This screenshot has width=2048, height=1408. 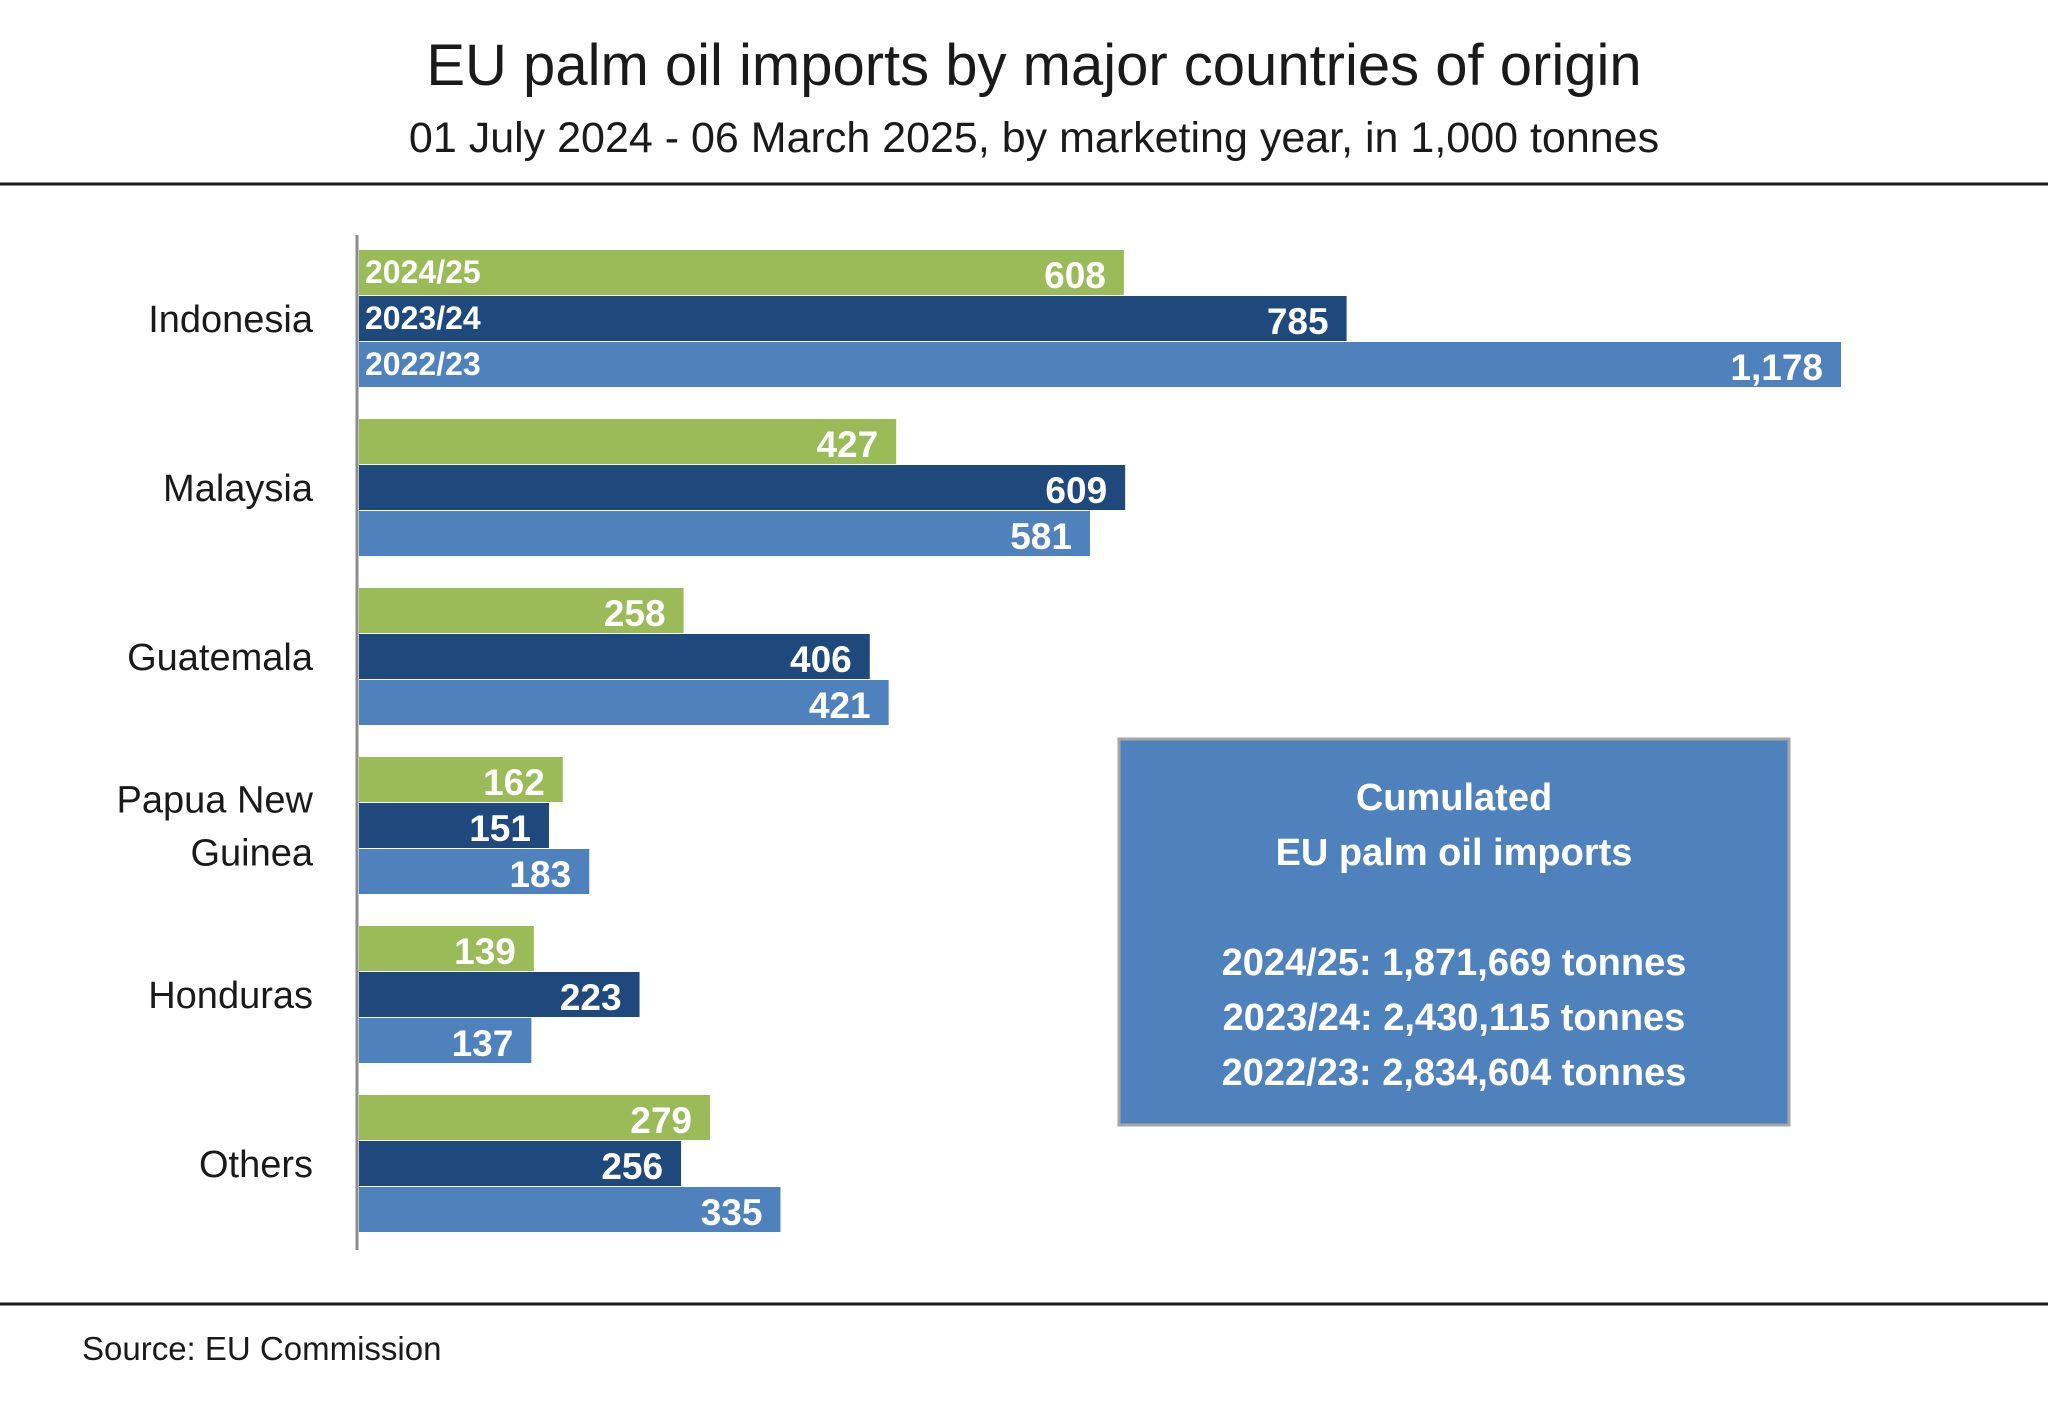 What do you see at coordinates (423, 364) in the screenshot?
I see `series-label: 2022/23` at bounding box center [423, 364].